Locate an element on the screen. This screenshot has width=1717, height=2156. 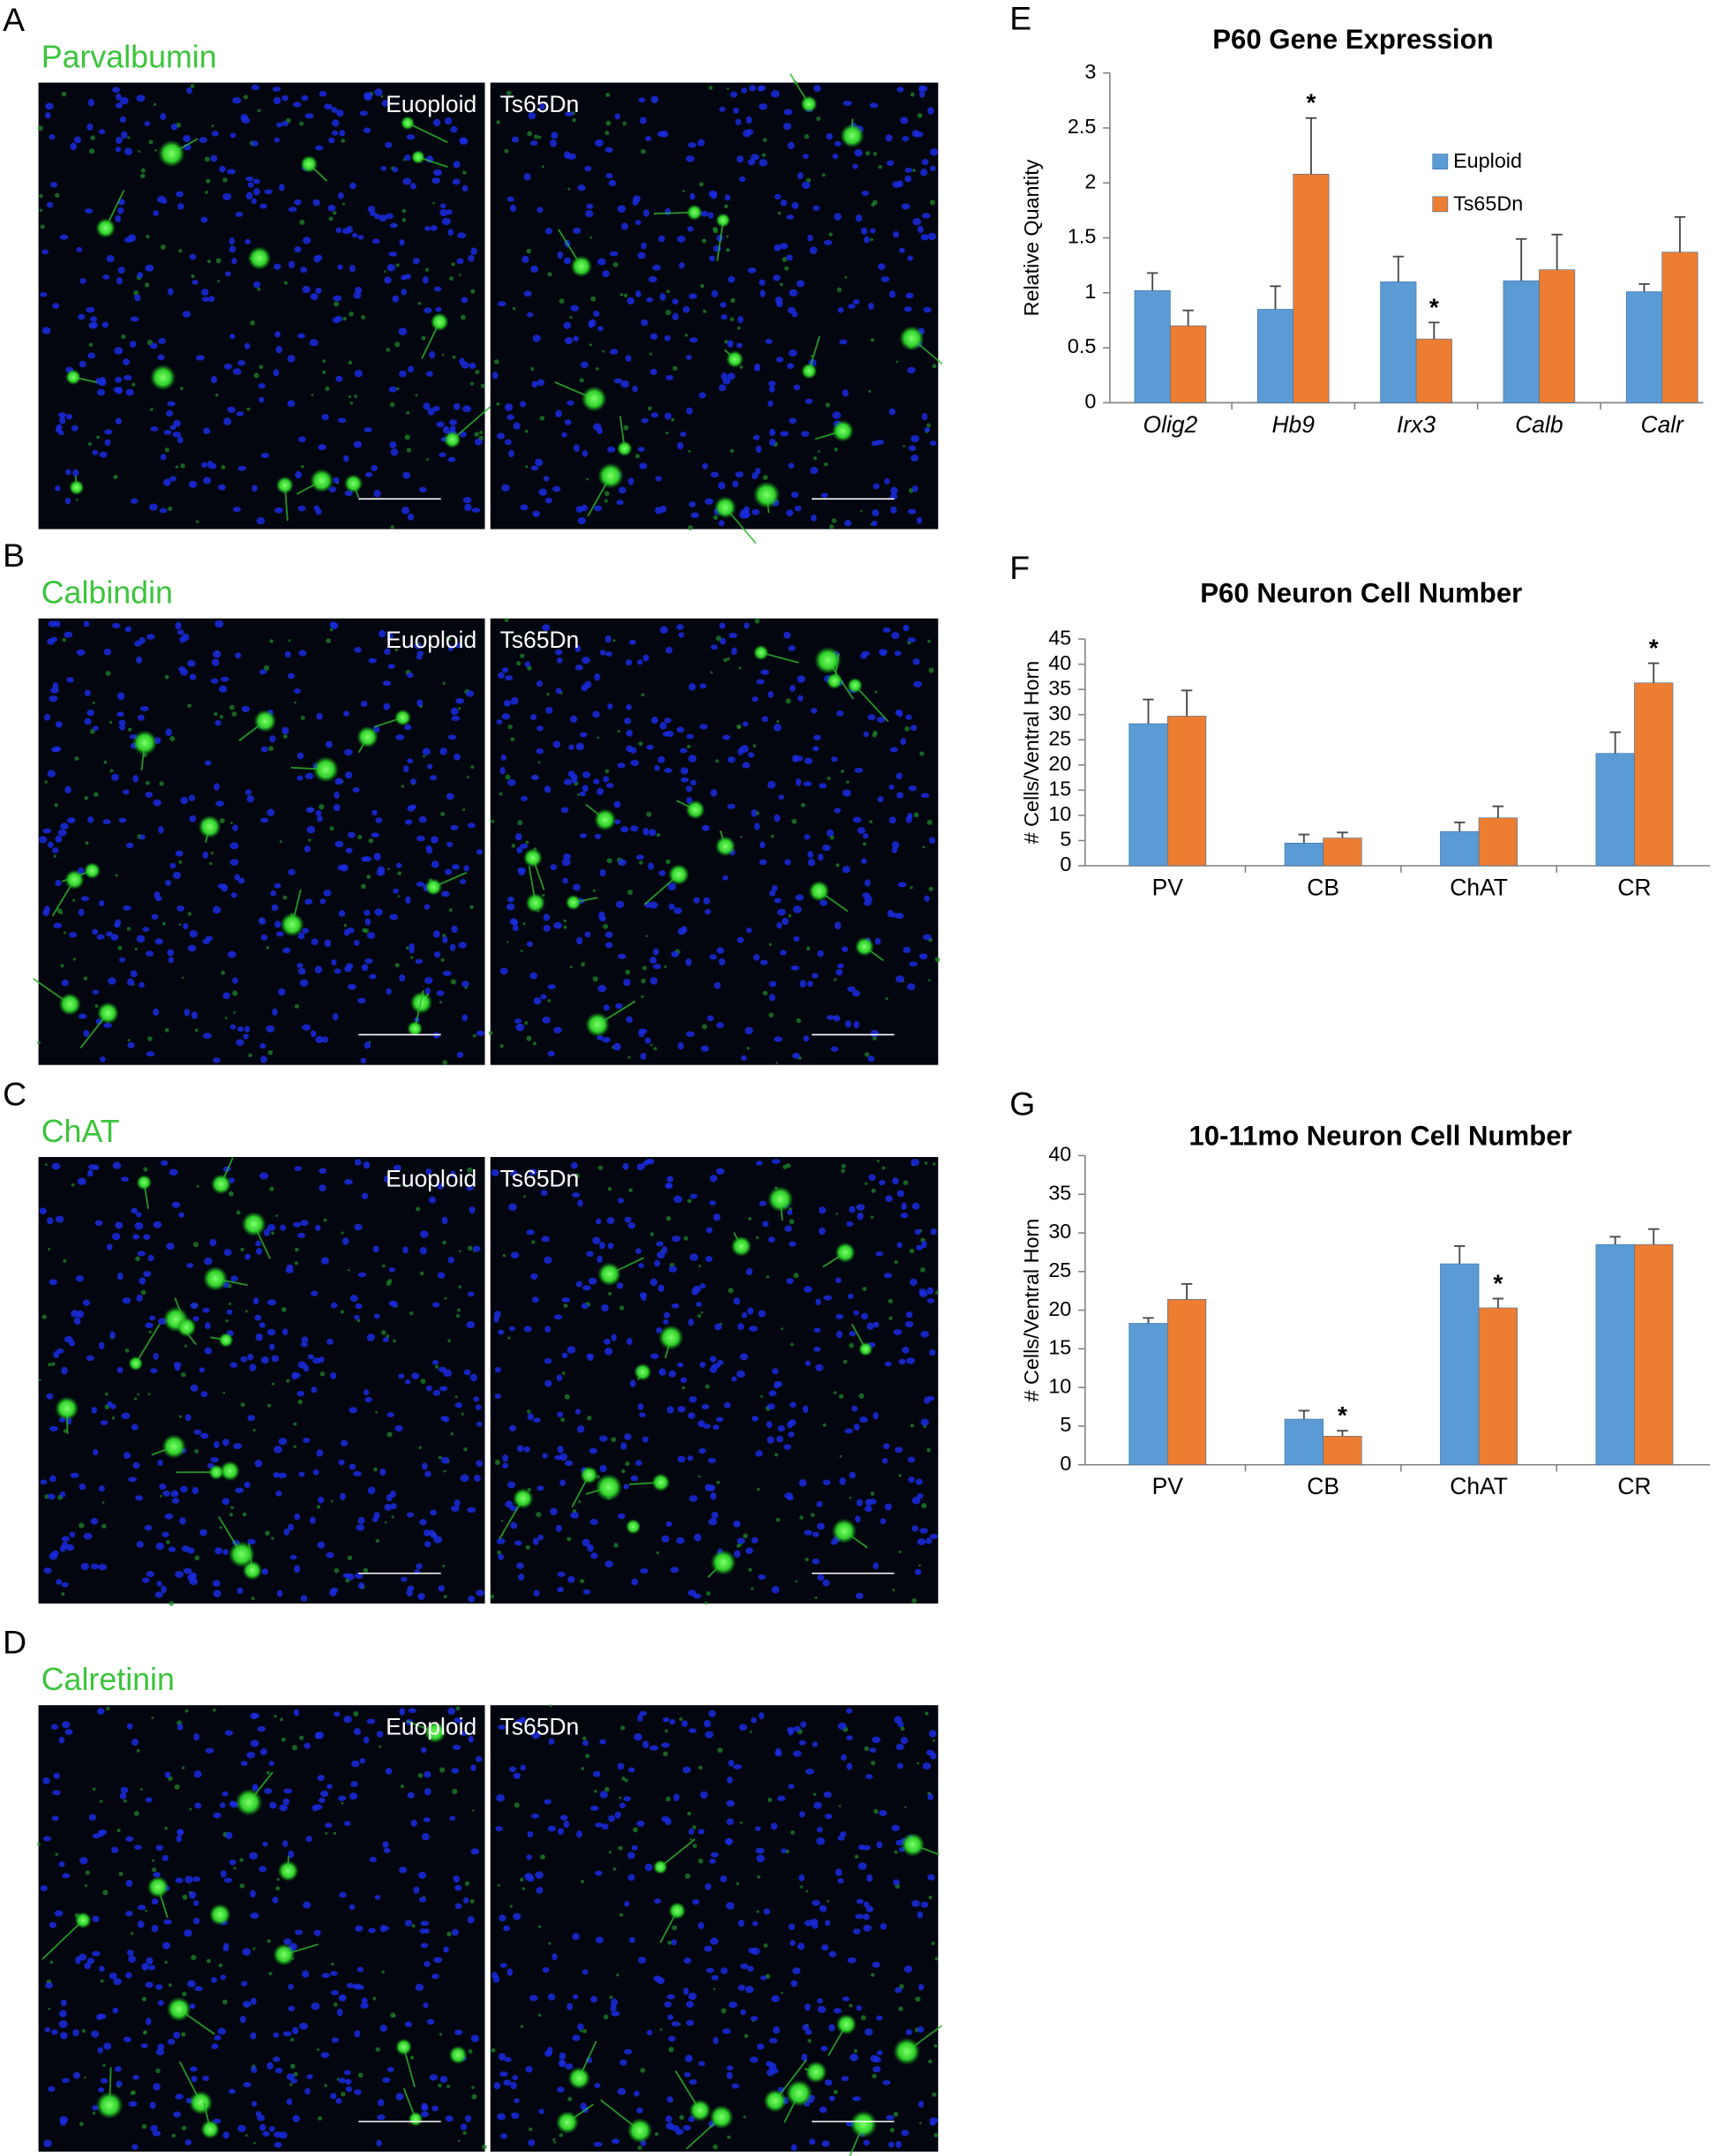
bar is located at coordinates (1148, 1394).